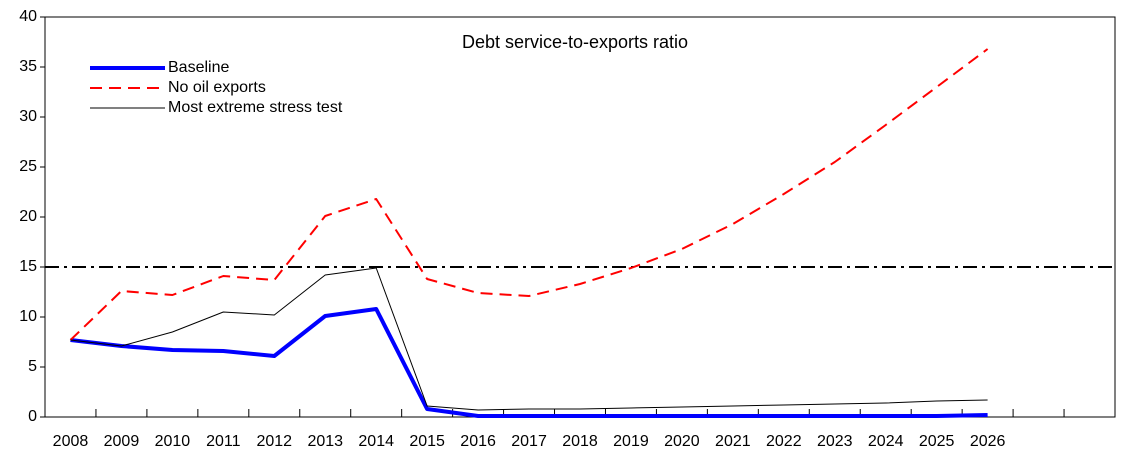 This screenshot has width=1122, height=457. What do you see at coordinates (28, 166) in the screenshot?
I see `y-tick-label: 25` at bounding box center [28, 166].